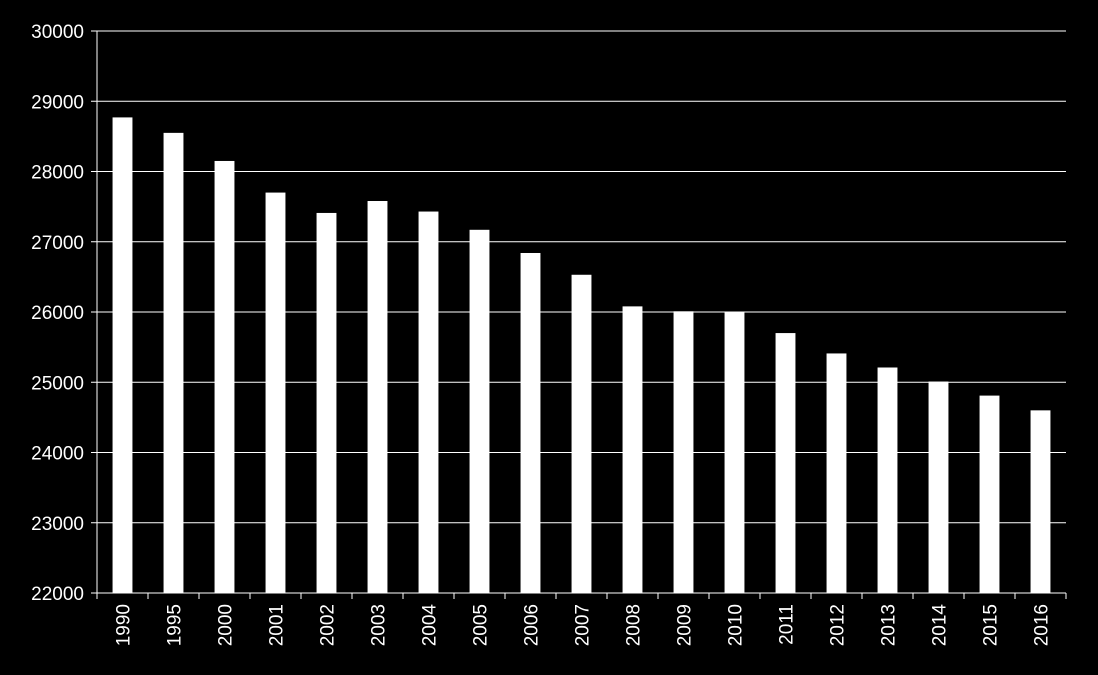 The height and width of the screenshot is (675, 1098). Describe the element at coordinates (938, 487) in the screenshot. I see `bar-2014` at that location.